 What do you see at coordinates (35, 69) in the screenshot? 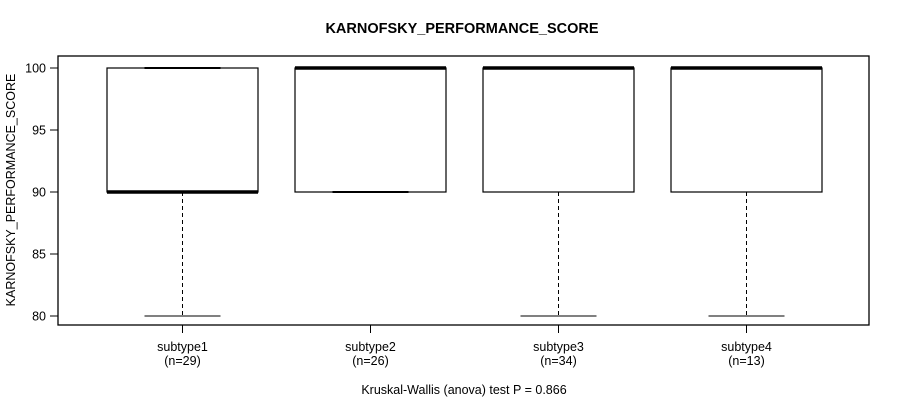
I see `y-tick-label: 100` at bounding box center [35, 69].